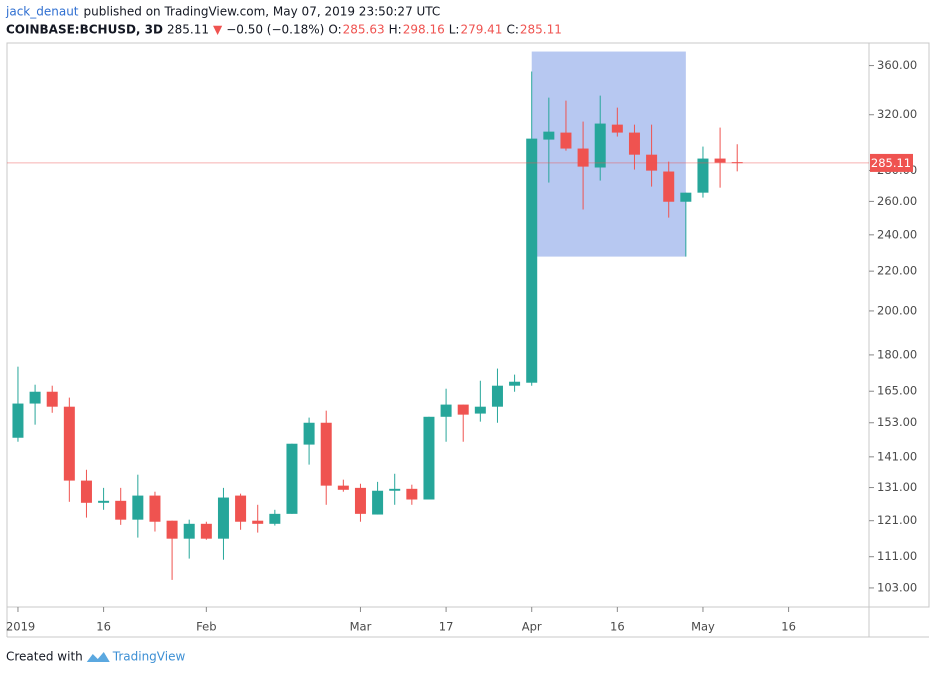 The height and width of the screenshot is (675, 930). I want to click on ohlc-prefix: C:, so click(512, 30).